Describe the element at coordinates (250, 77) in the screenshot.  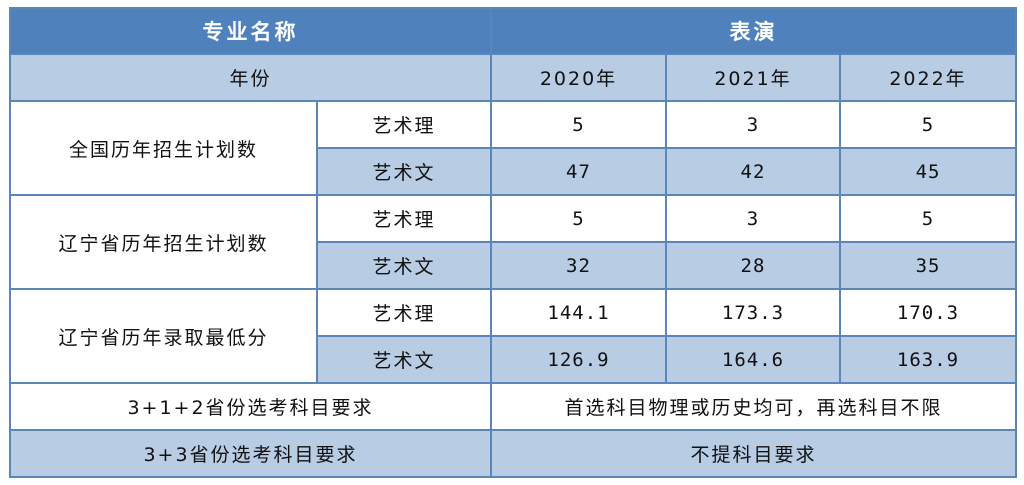
I see `year-label: 年份` at that location.